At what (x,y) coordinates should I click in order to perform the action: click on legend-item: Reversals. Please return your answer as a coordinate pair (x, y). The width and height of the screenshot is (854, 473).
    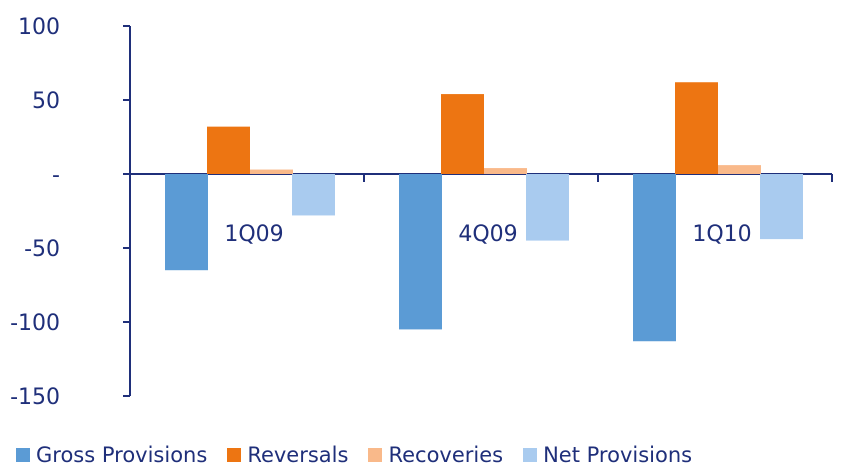
    Looking at the image, I should click on (287, 455).